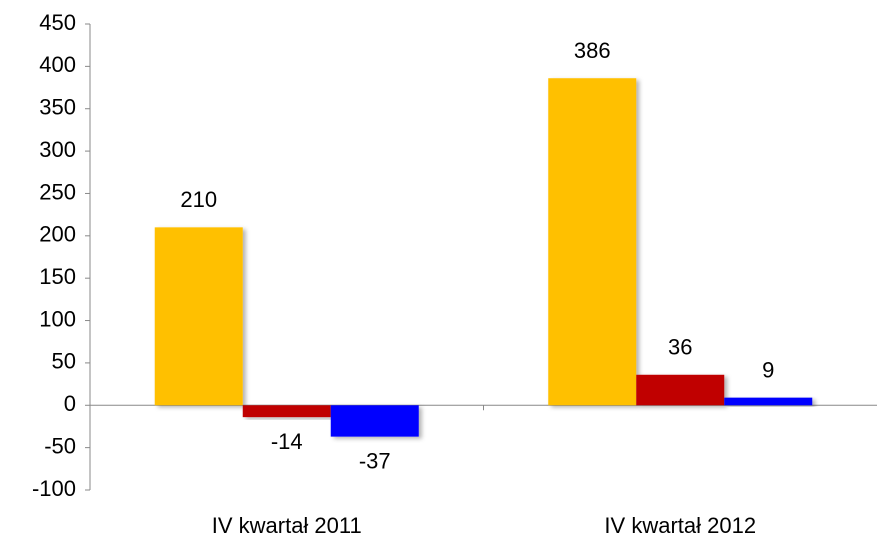 Image resolution: width=877 pixels, height=543 pixels. I want to click on y-tick-label: 200, so click(57, 234).